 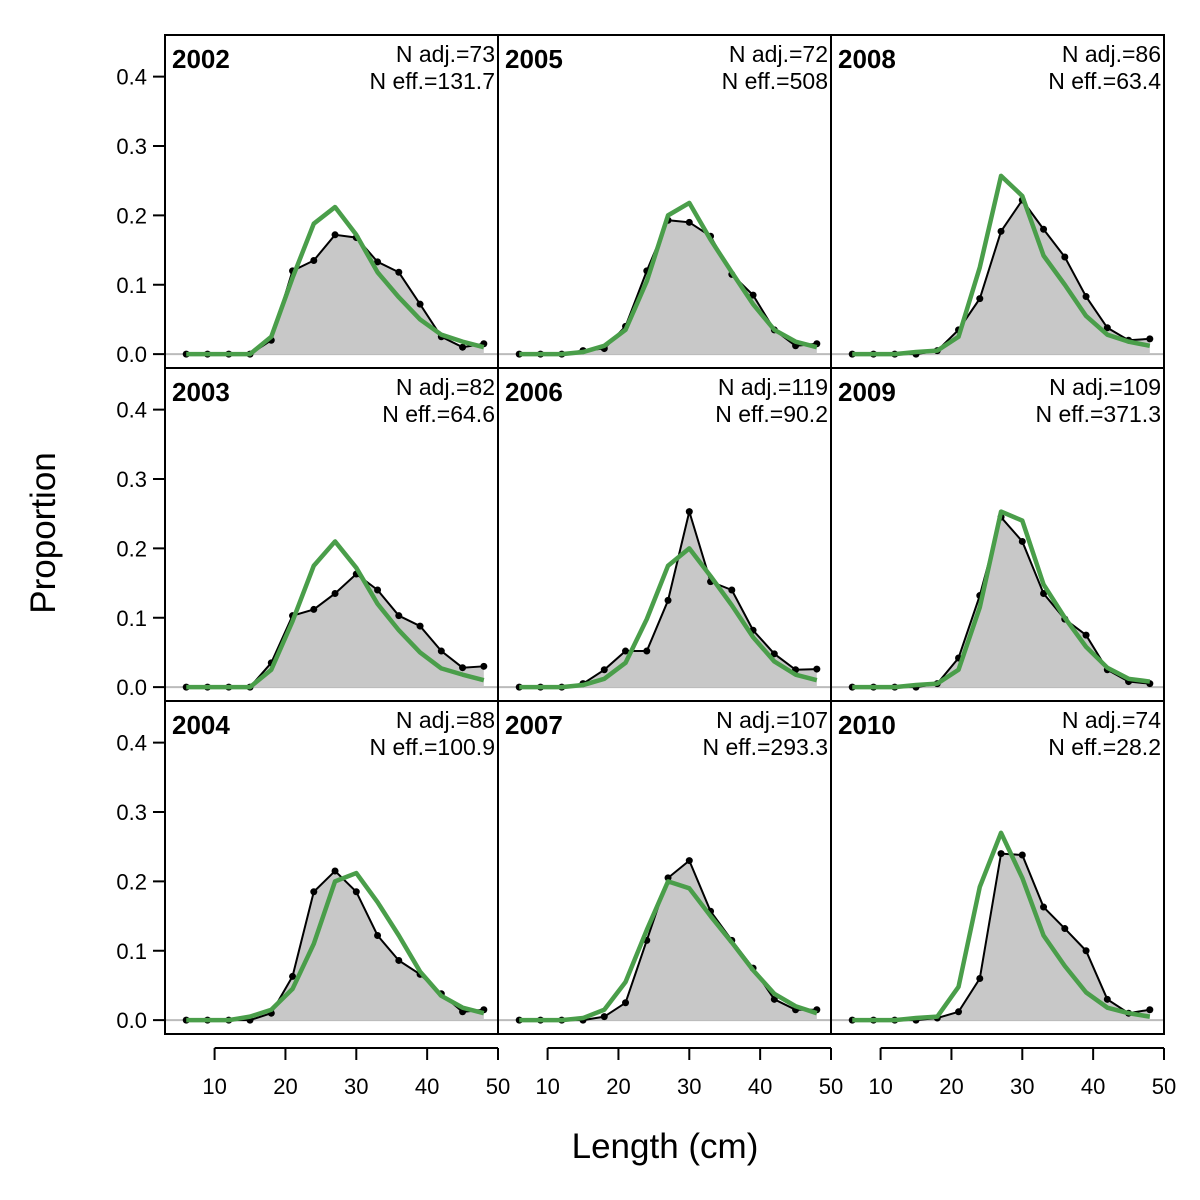 I want to click on panel-2005: 2005 N adj.=72N eff.=508, so click(x=664, y=201).